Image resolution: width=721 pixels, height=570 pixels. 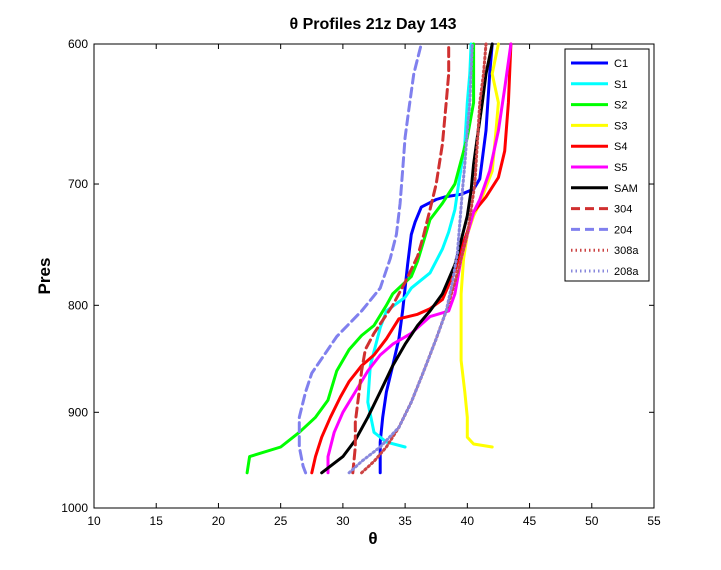 What do you see at coordinates (219, 521) in the screenshot?
I see `x-tick-label: 20` at bounding box center [219, 521].